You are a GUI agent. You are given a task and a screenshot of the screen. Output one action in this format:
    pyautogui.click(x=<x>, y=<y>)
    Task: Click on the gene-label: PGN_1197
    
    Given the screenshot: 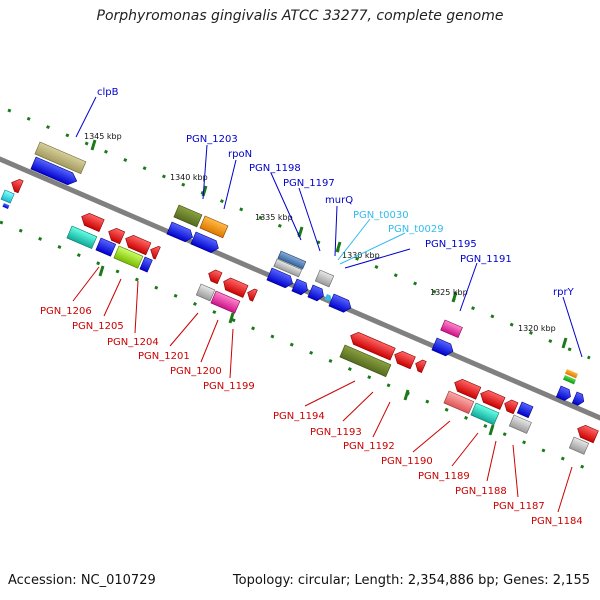 What is the action you would take?
    pyautogui.click(x=309, y=183)
    